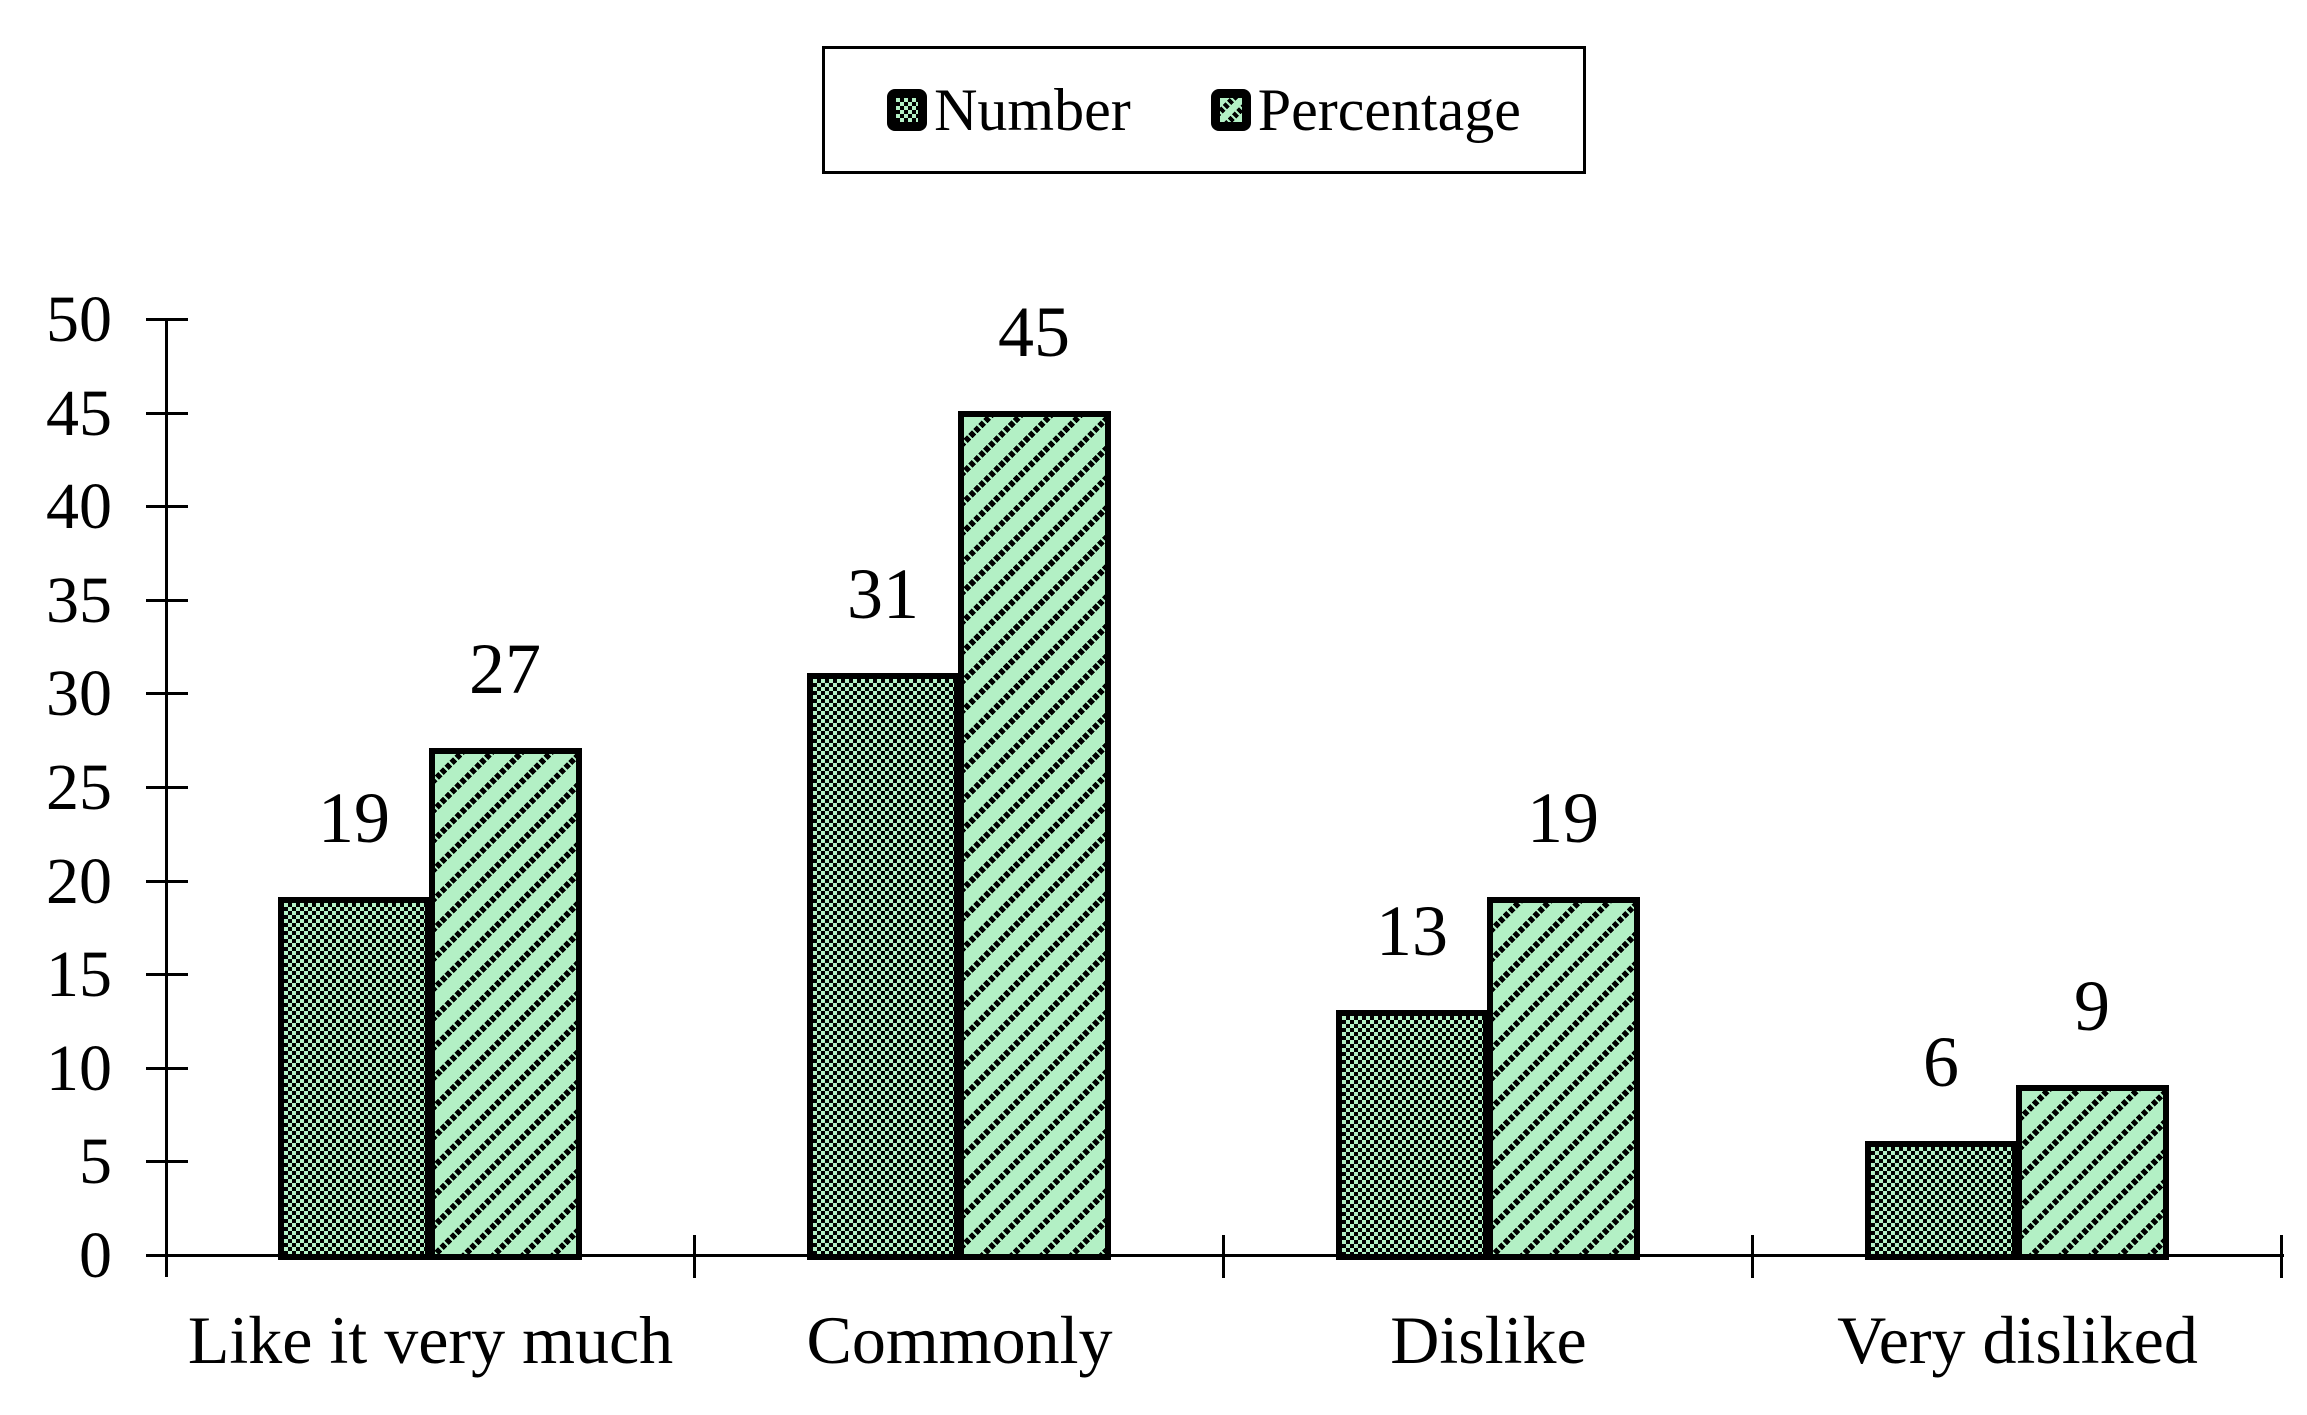 The image size is (2307, 1415). Describe the element at coordinates (1488, 1340) in the screenshot. I see `x-axis-category-label: Dislike` at that location.